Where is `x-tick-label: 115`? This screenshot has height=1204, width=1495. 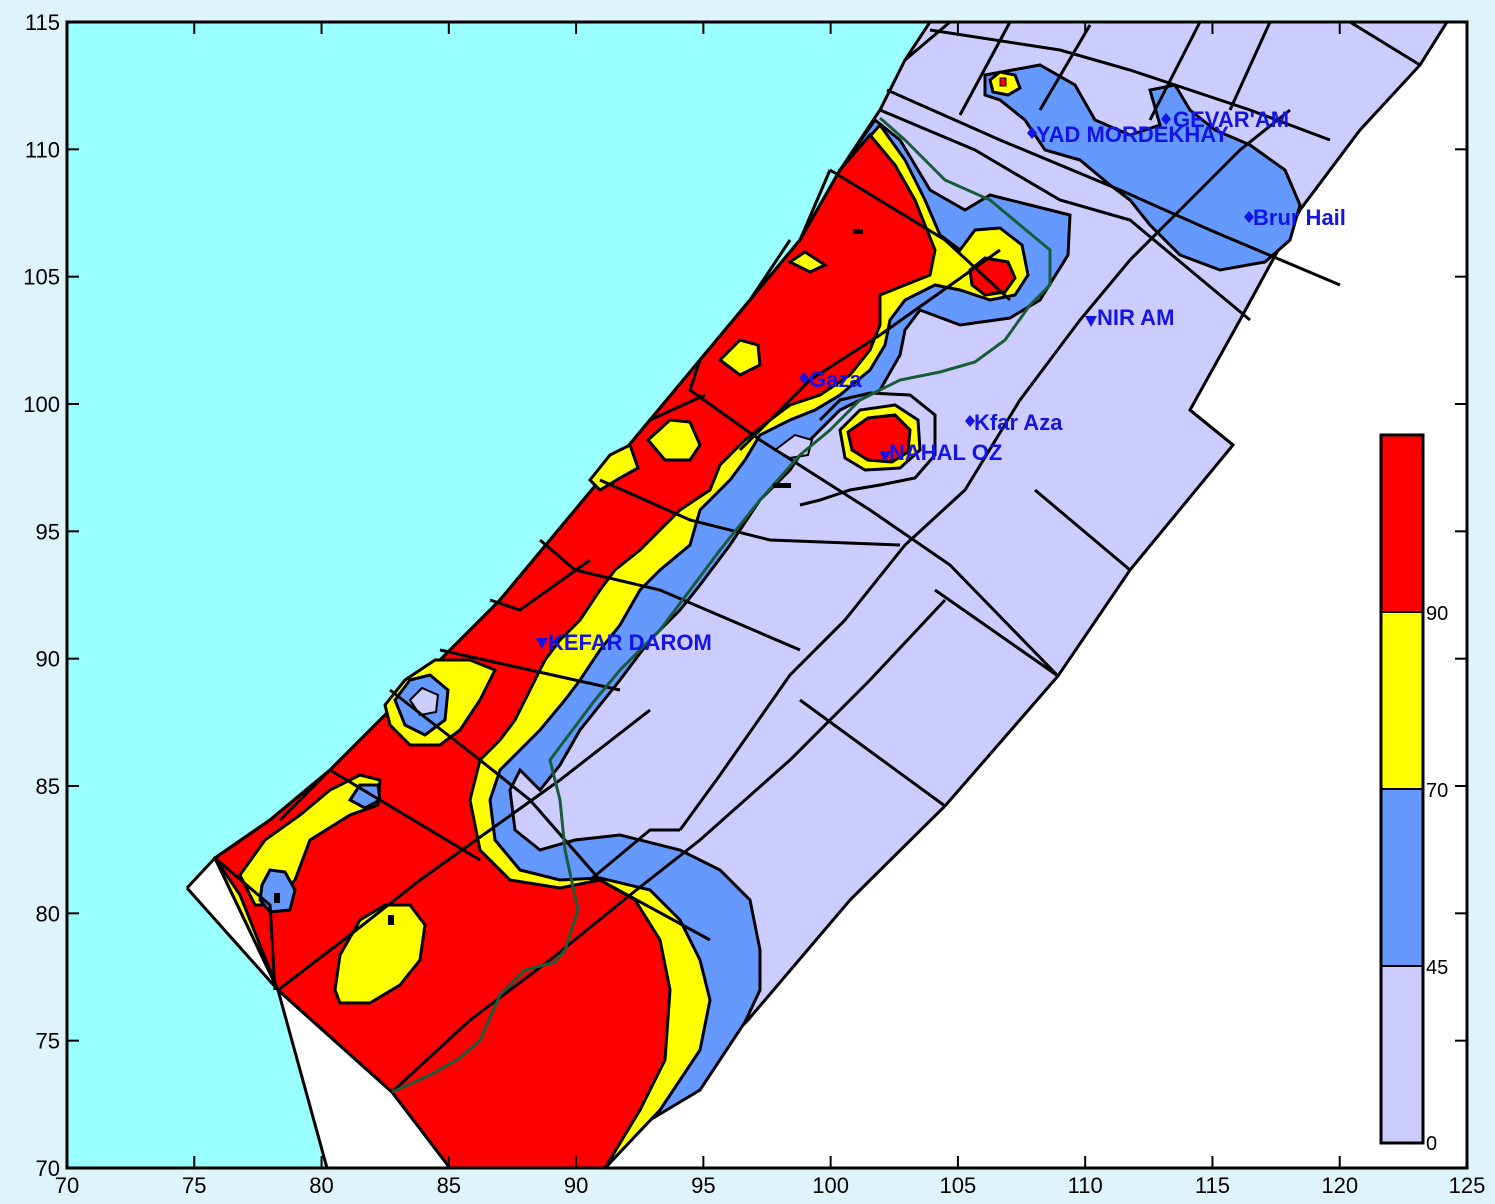 x-tick-label: 115 is located at coordinates (1212, 1185).